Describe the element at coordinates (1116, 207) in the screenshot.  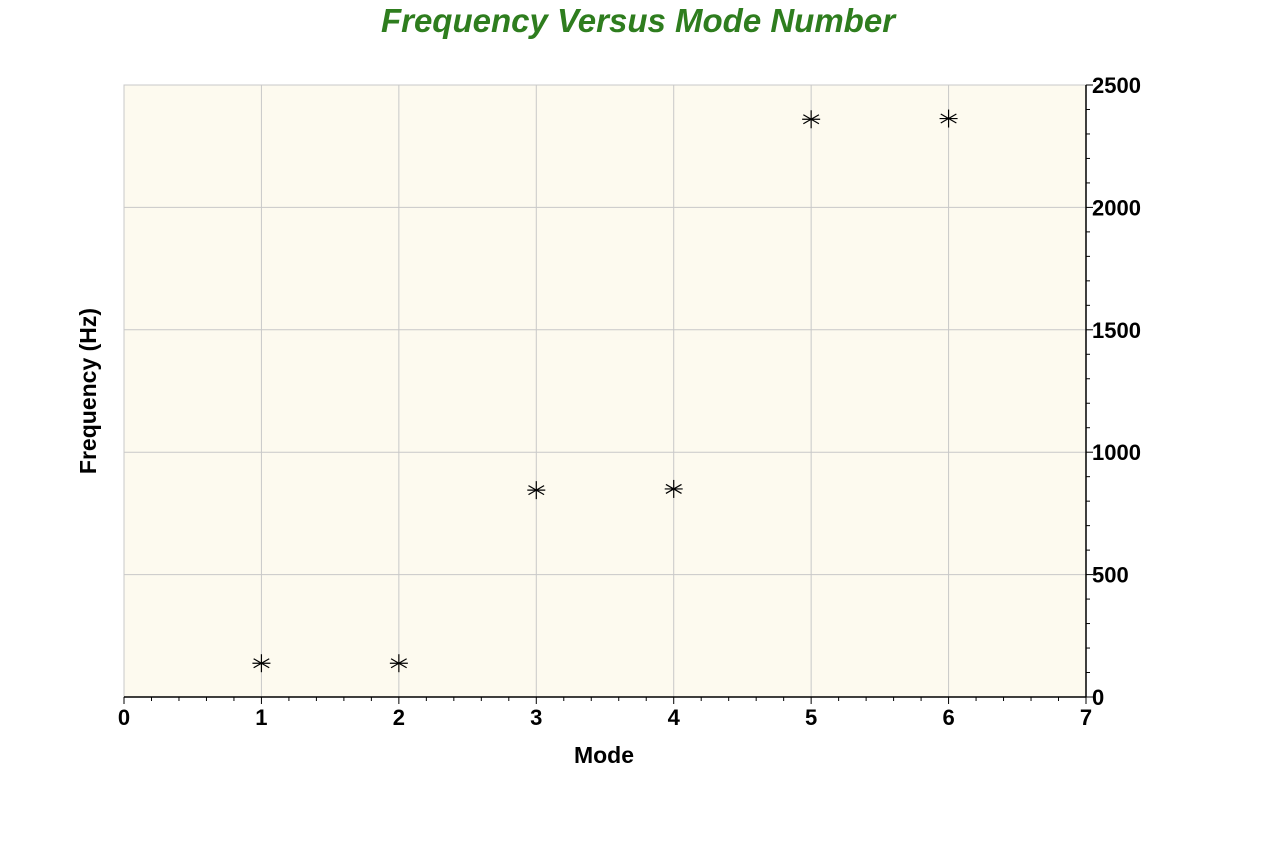
I see `y-tick-label: 2000` at that location.